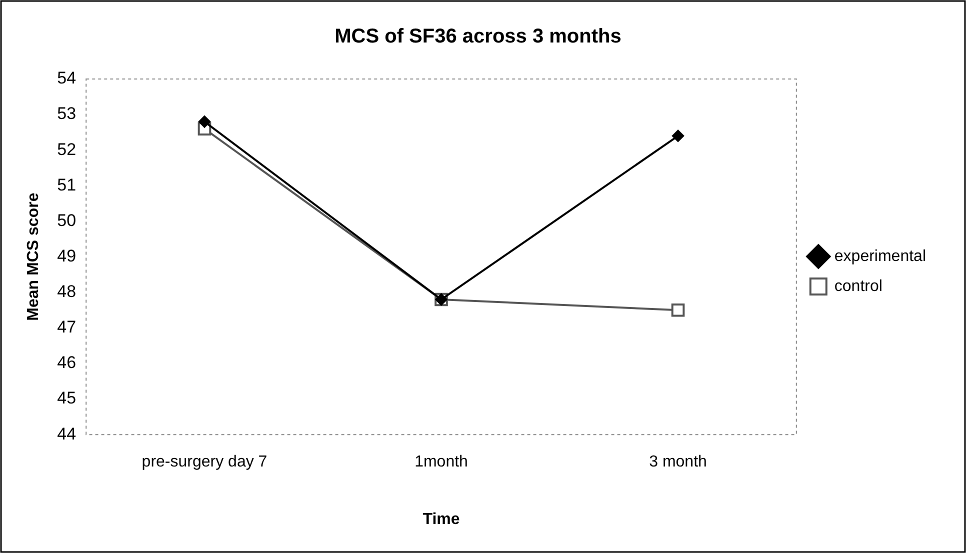 The height and width of the screenshot is (553, 966). I want to click on x-tick-label: 1month, so click(441, 462).